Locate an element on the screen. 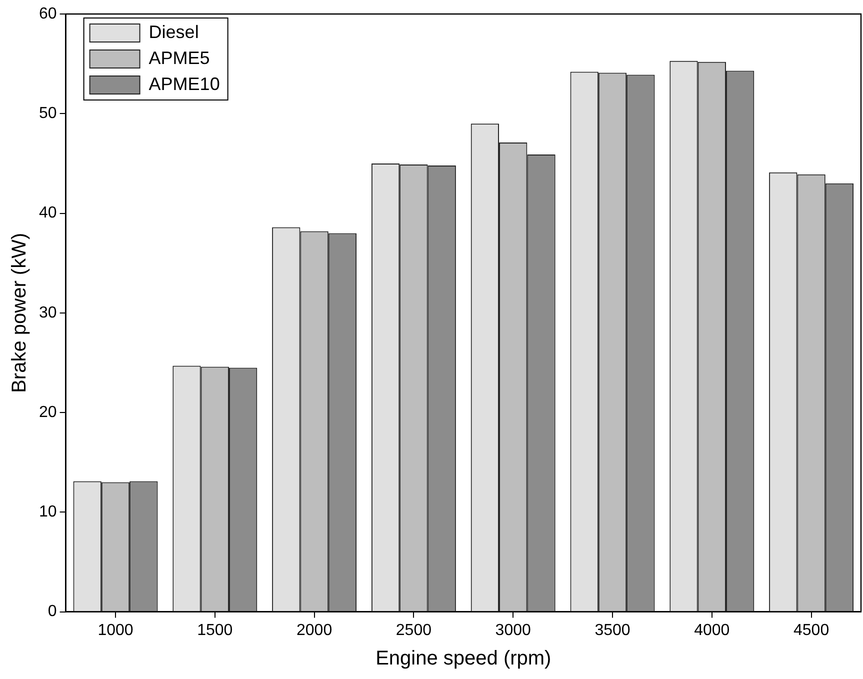  y-axis-title: Brake power (kW) is located at coordinates (19, 312).